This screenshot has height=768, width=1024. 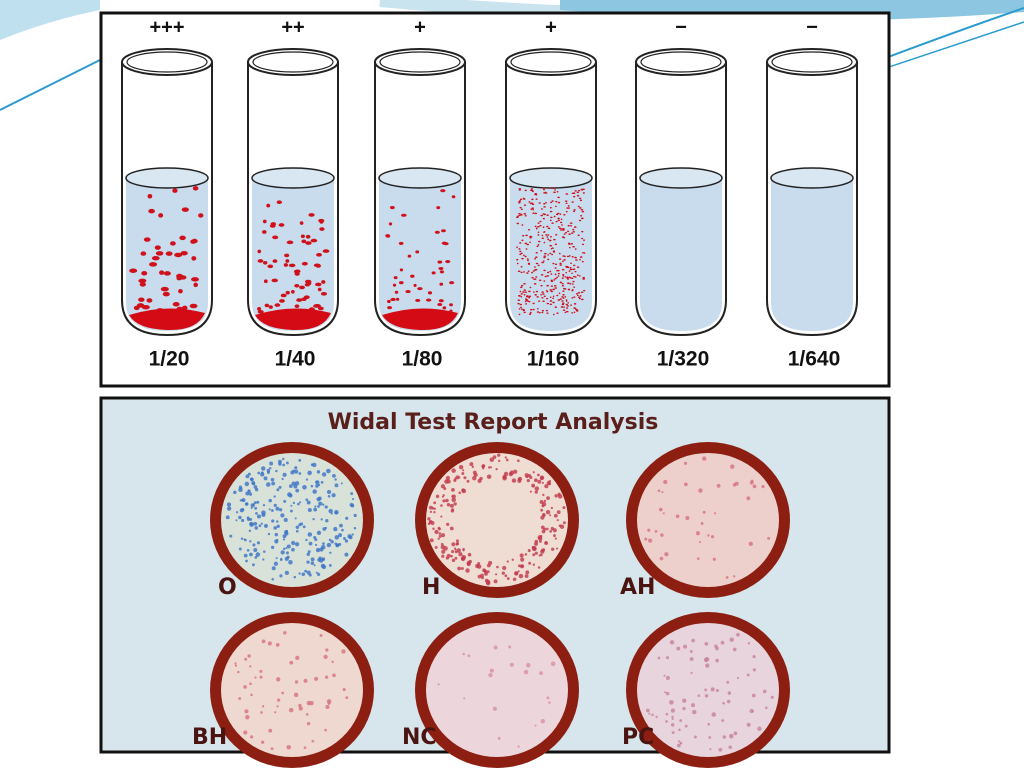 What do you see at coordinates (292, 690) in the screenshot?
I see `well` at bounding box center [292, 690].